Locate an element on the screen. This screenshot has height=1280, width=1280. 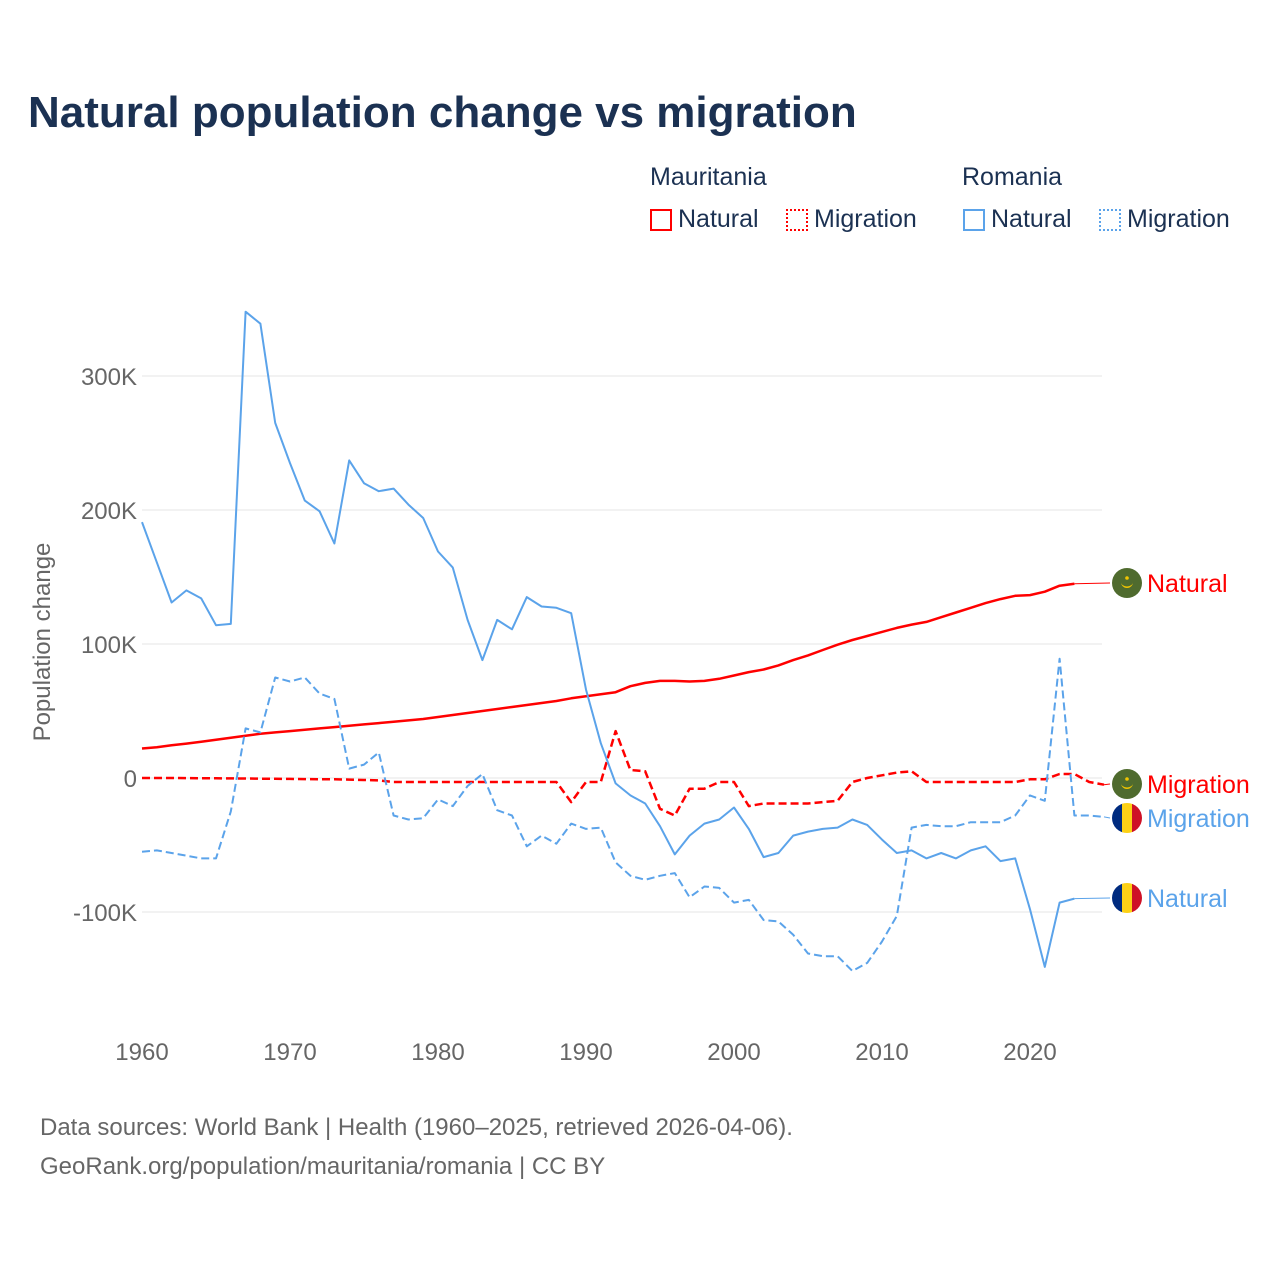
legend-group-romania: Romania is located at coordinates (1012, 177).